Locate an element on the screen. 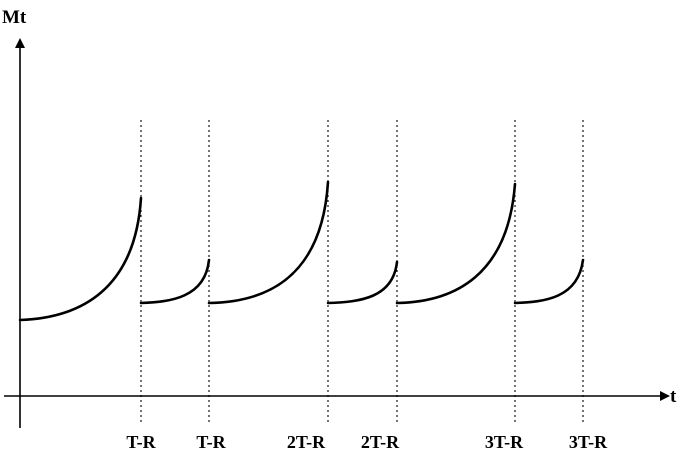 Image resolution: width=680 pixels, height=456 pixels. marker-labels: T-R T-R 2T-R 2T-R 3T-R 3T-R is located at coordinates (367, 442).